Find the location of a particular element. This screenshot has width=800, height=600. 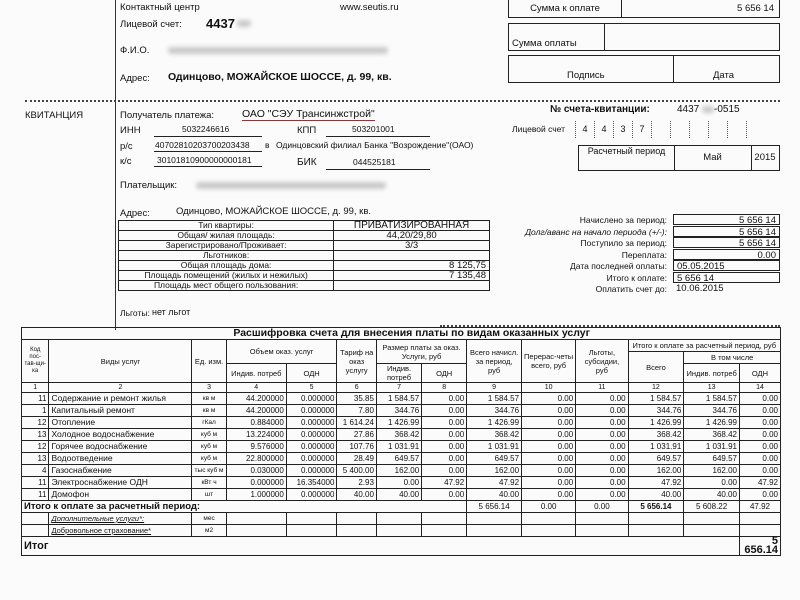

cell: 2.93 is located at coordinates (356, 482).